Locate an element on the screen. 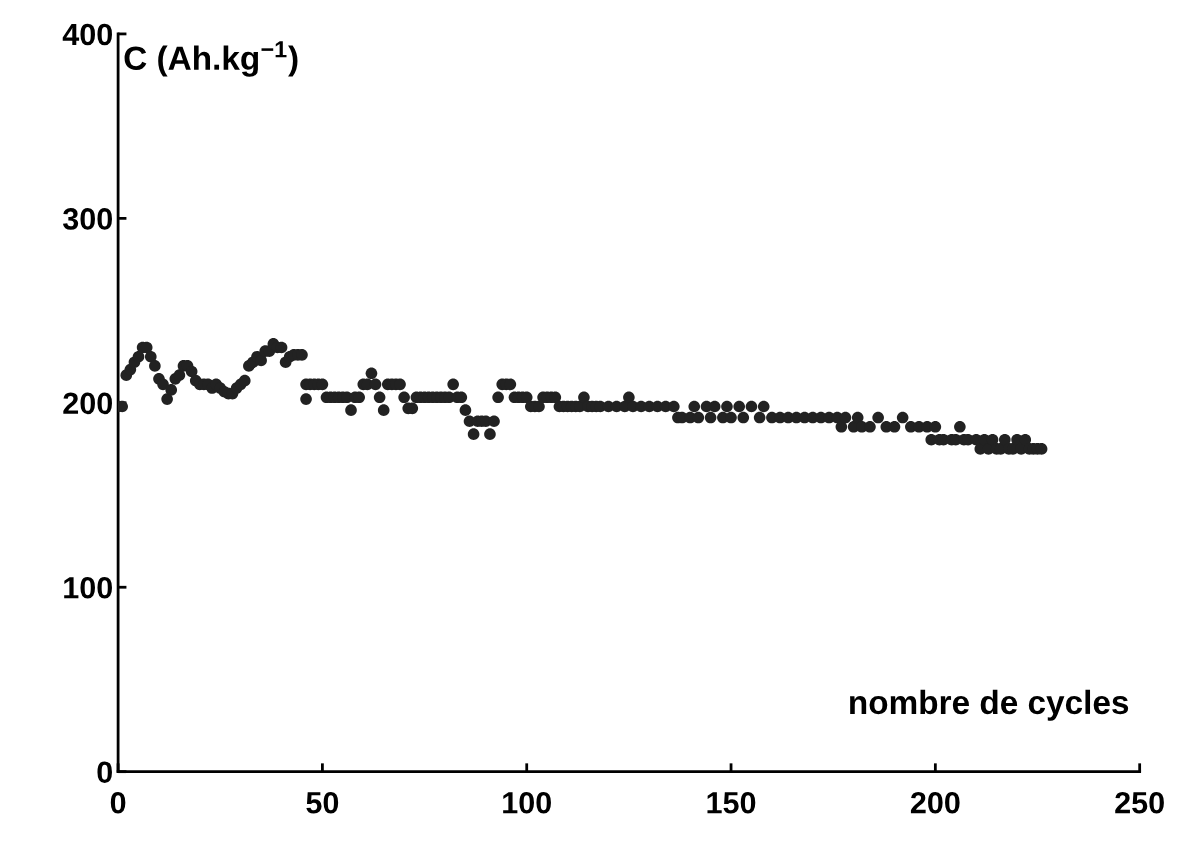 The height and width of the screenshot is (848, 1181). y-axis-title: C (Ah.kg$^{−1}$) is located at coordinates (211, 59).